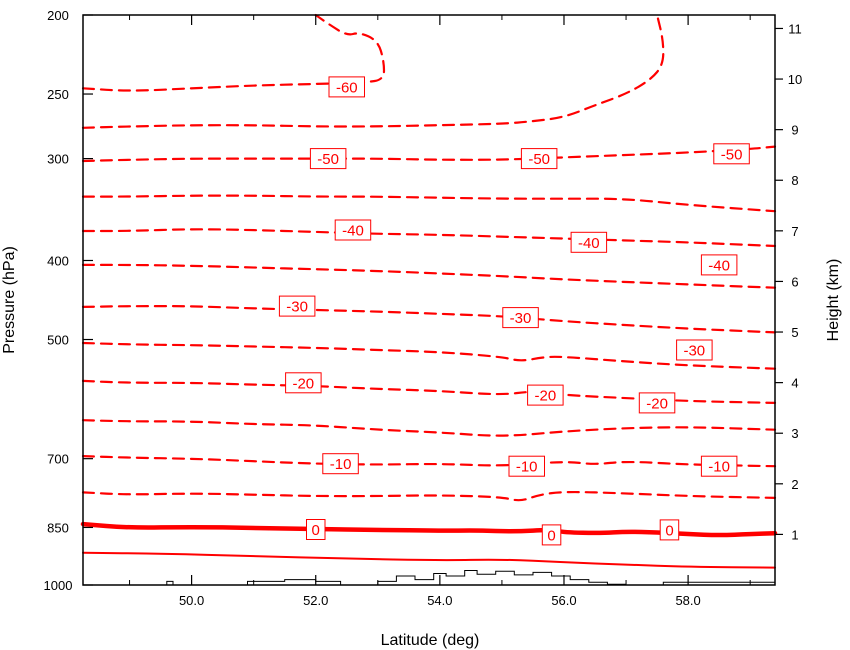  Describe the element at coordinates (794, 332) in the screenshot. I see `height-tick-label: 5` at that location.